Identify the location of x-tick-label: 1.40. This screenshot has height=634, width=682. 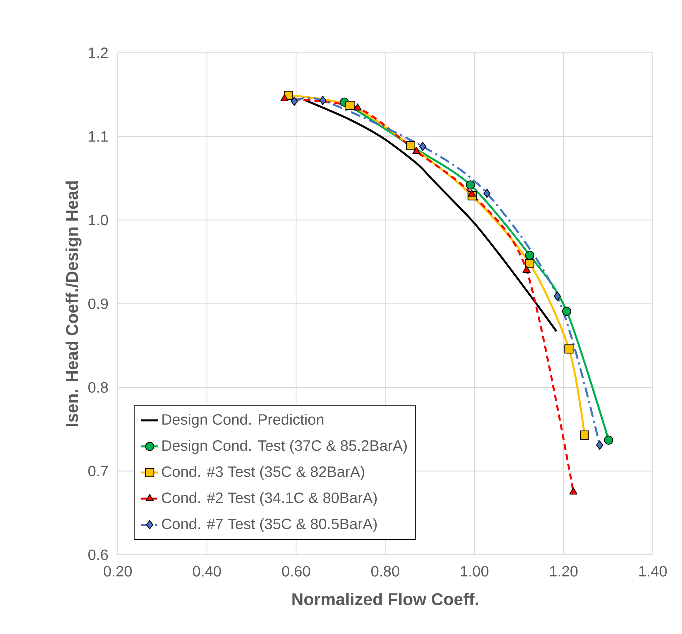
(654, 571).